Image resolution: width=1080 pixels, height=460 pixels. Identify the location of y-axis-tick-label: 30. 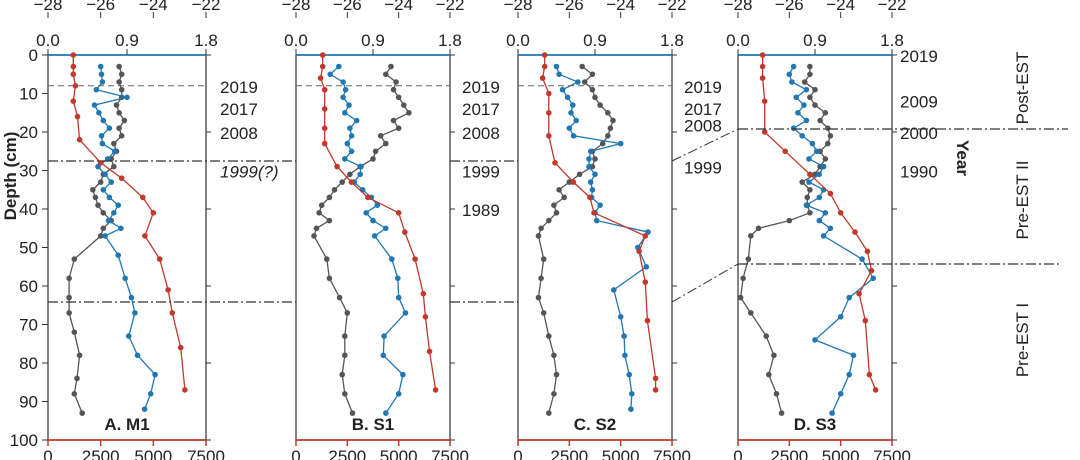
(28, 171).